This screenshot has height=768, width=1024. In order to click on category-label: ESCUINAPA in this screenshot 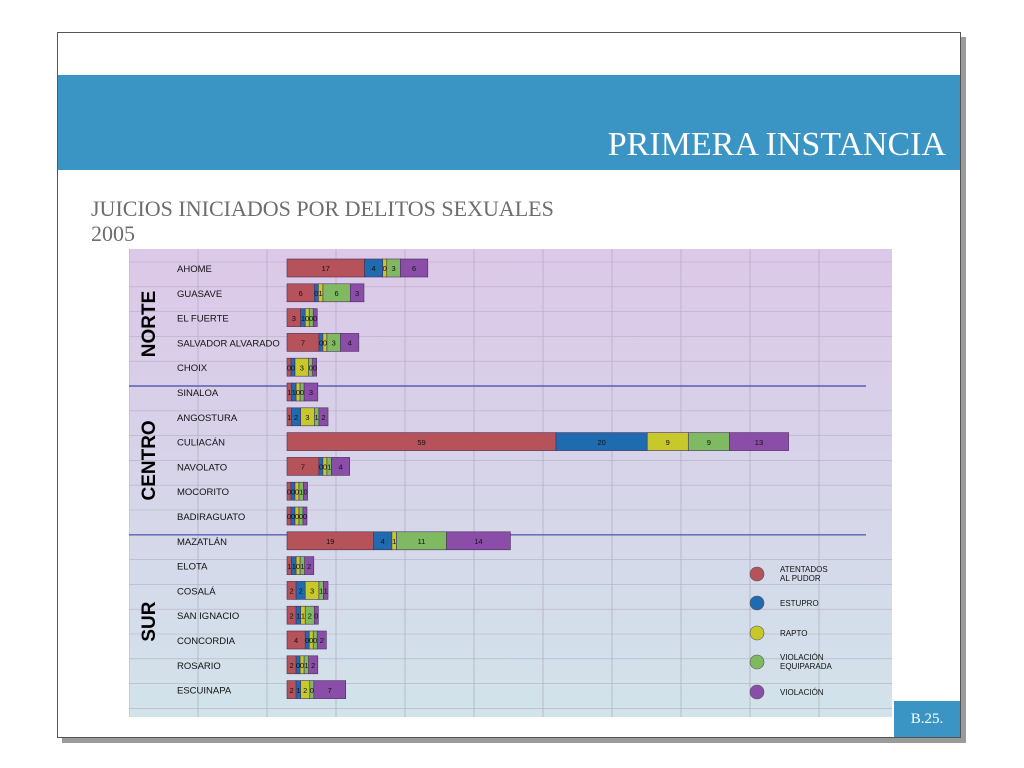, I will do `click(204, 691)`.